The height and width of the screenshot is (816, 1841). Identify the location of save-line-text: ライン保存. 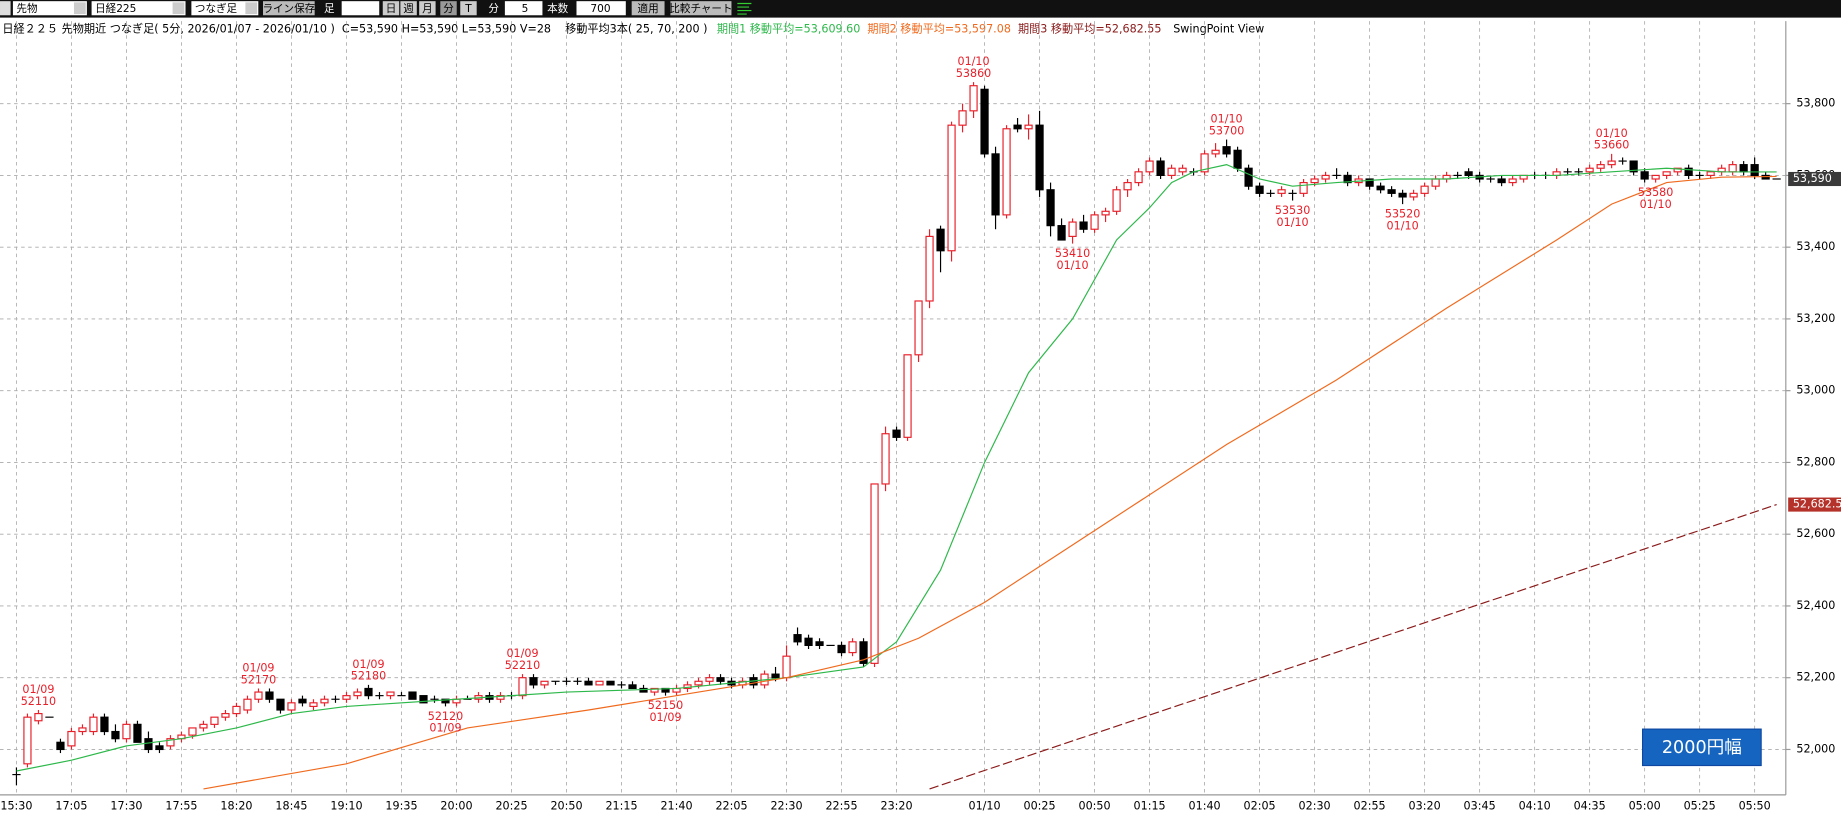
(288, 8).